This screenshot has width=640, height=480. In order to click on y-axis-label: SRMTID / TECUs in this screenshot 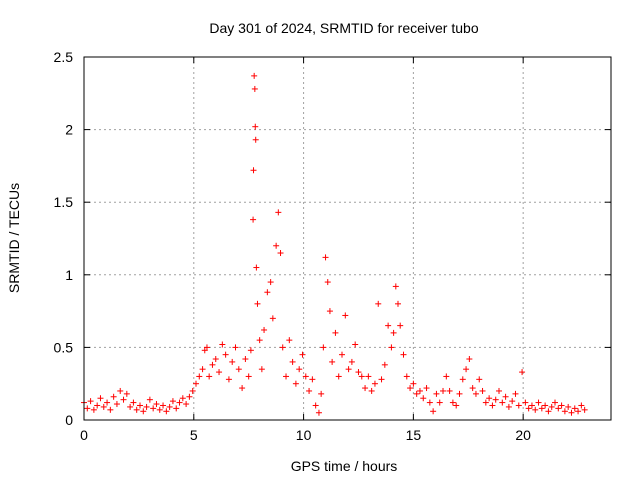, I will do `click(14, 238)`.